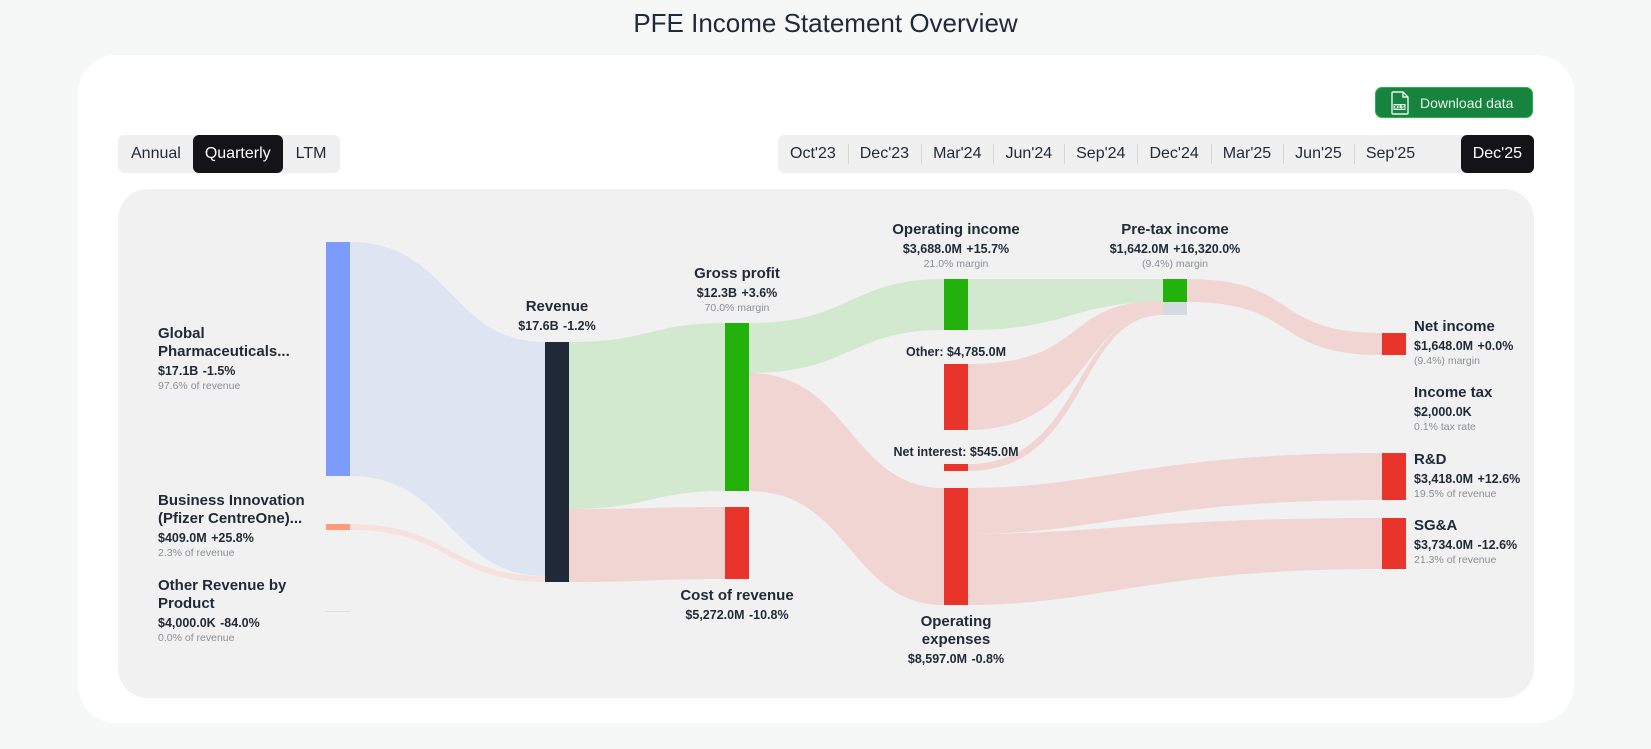 This screenshot has height=749, width=1651. Describe the element at coordinates (846, 326) in the screenshot. I see `flow-gross-profit-to-operating-income` at that location.